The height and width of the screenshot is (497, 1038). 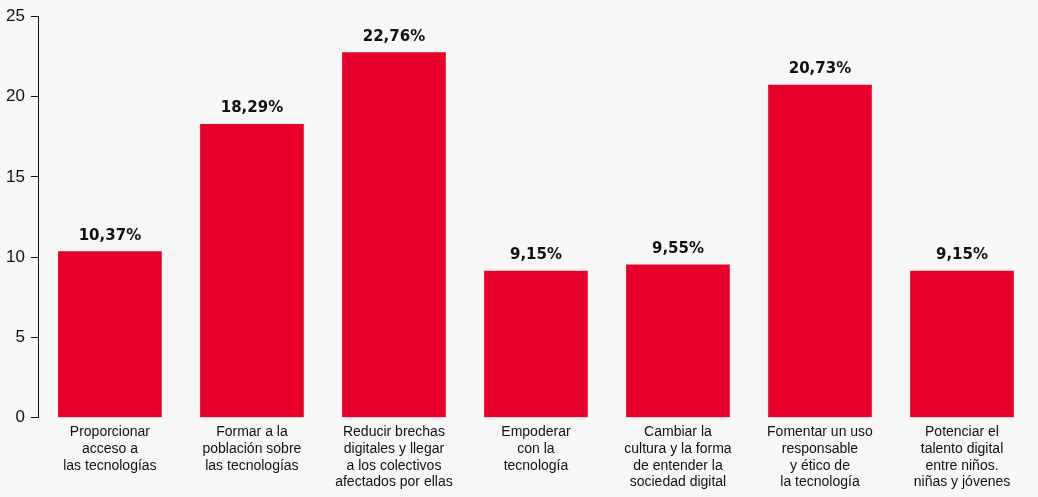 I want to click on data-label: 22,76%, so click(x=394, y=35).